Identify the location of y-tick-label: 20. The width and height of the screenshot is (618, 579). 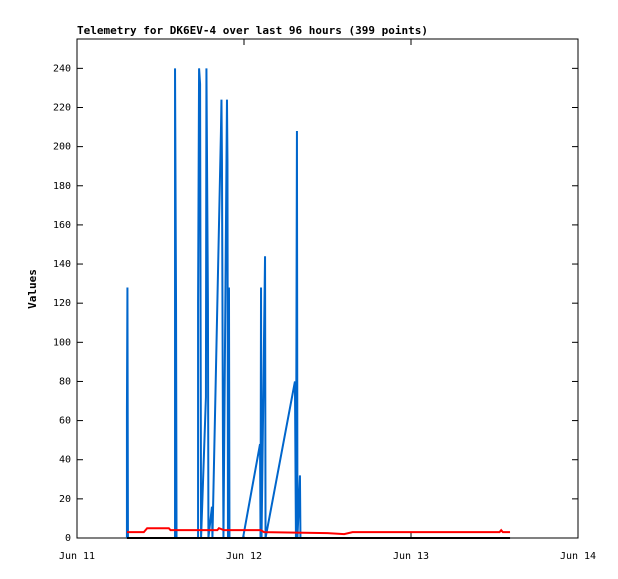
(65, 499).